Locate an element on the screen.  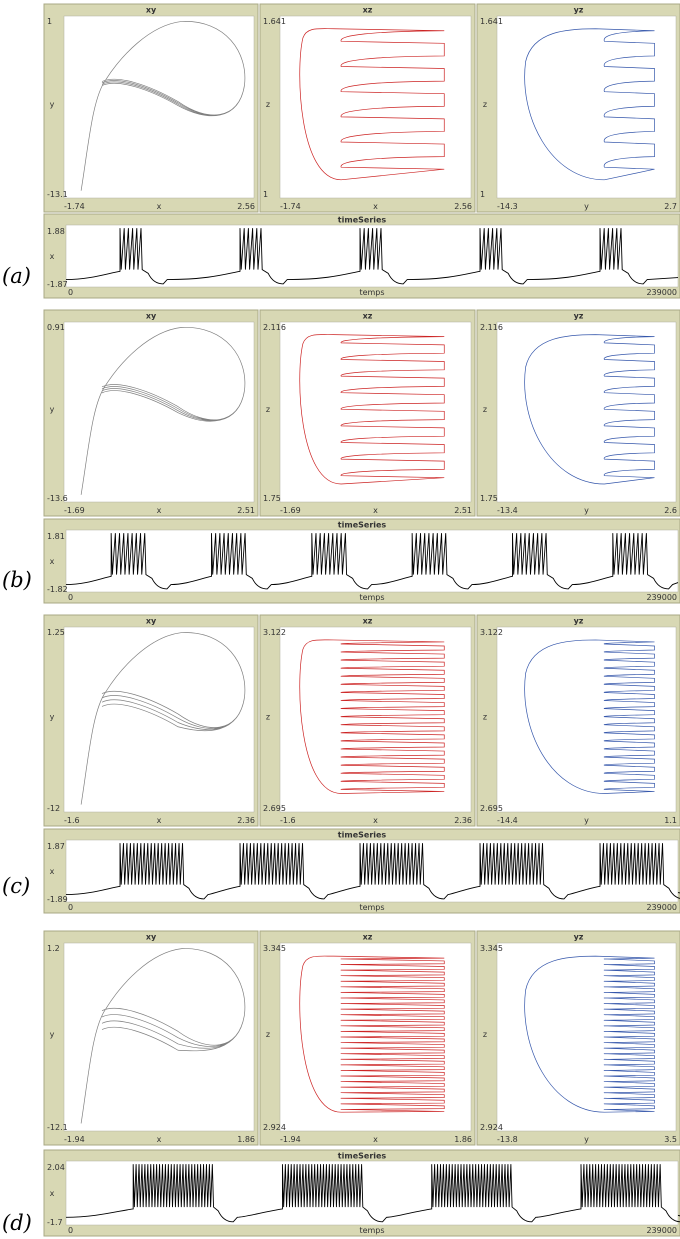
panel-d-xy-xtick-min: -1.94 is located at coordinates (74, 1139).